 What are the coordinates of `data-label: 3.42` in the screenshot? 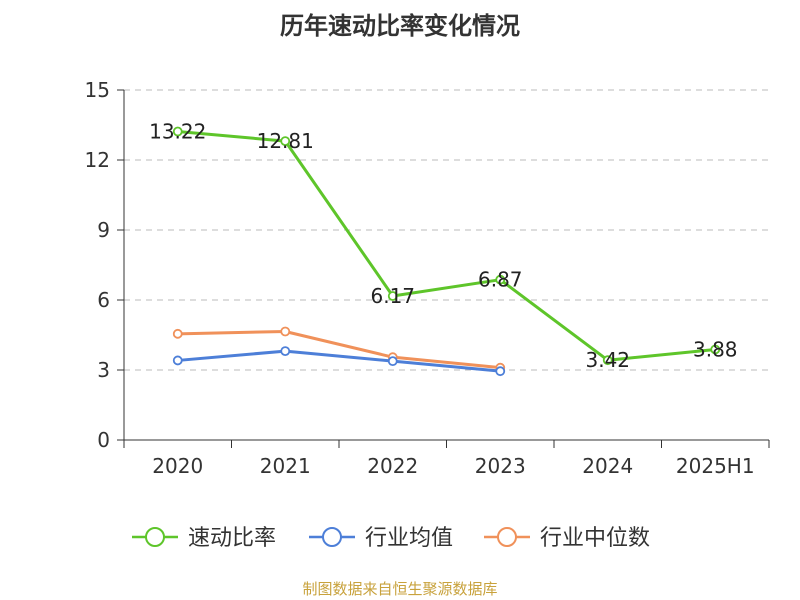 It's located at (607, 360).